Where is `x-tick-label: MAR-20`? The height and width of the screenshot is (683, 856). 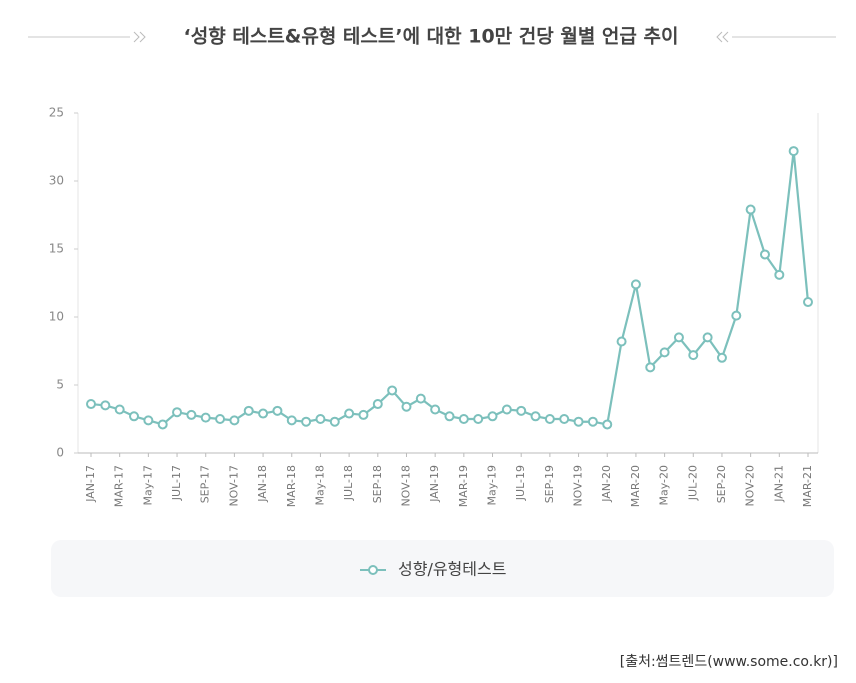
x-tick-label: MAR-20 is located at coordinates (635, 486).